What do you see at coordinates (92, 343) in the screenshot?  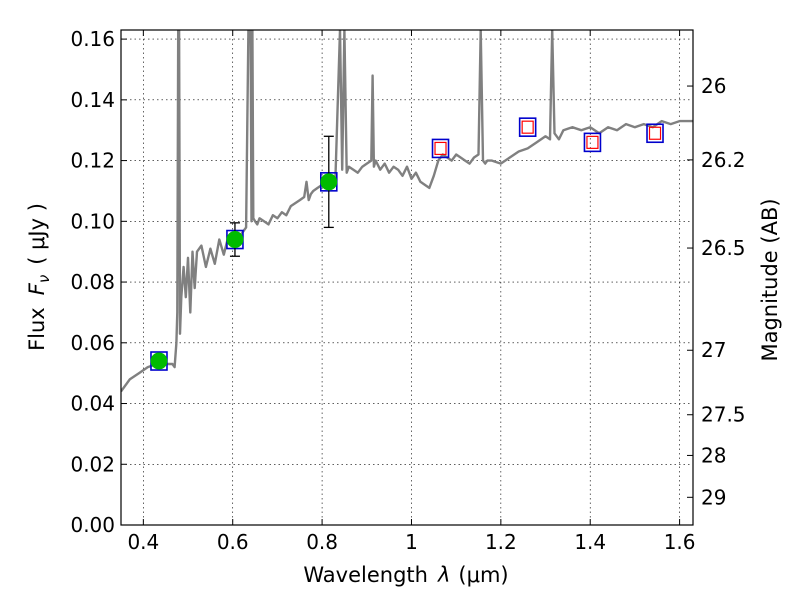 I see `y-tick-label: 0.06` at bounding box center [92, 343].